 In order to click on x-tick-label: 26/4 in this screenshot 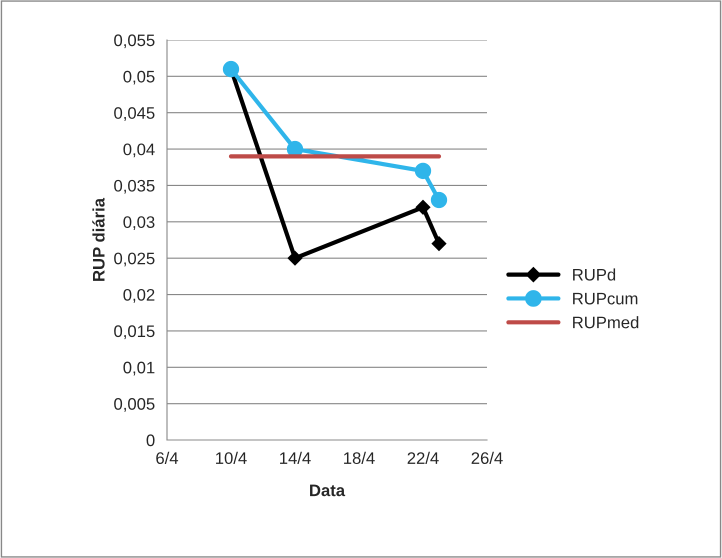, I will do `click(487, 458)`.